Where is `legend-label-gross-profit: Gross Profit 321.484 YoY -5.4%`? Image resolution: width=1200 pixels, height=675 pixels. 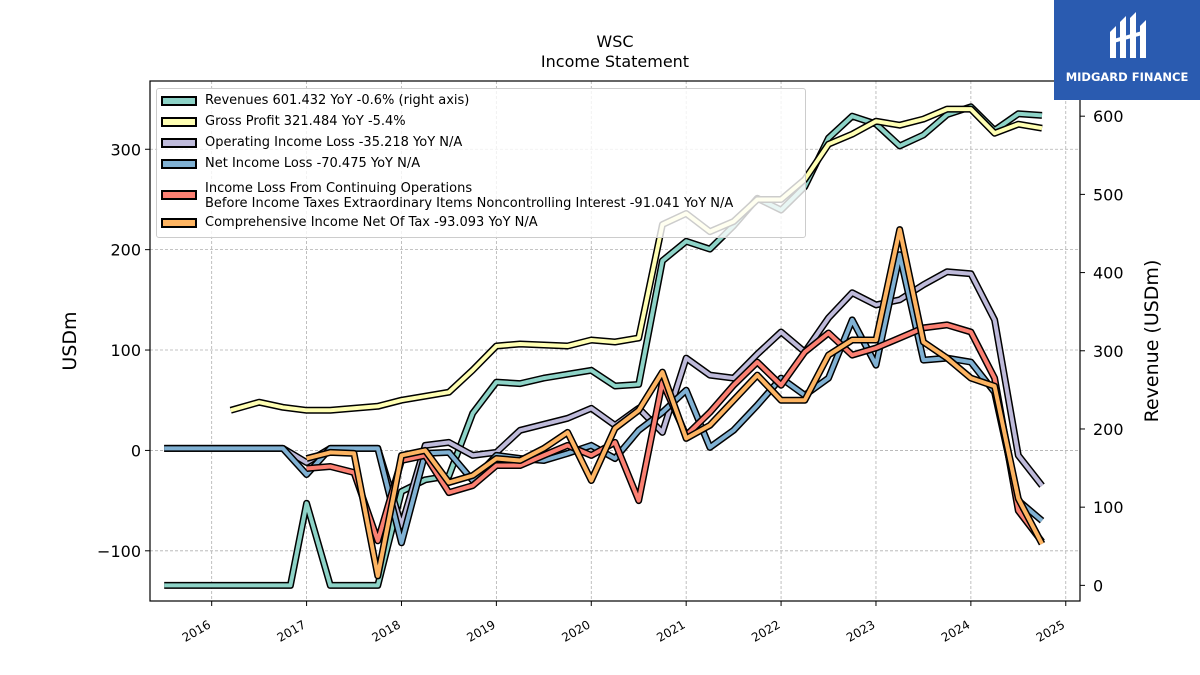 legend-label-gross-profit: Gross Profit 321.484 YoY -5.4% is located at coordinates (305, 121).